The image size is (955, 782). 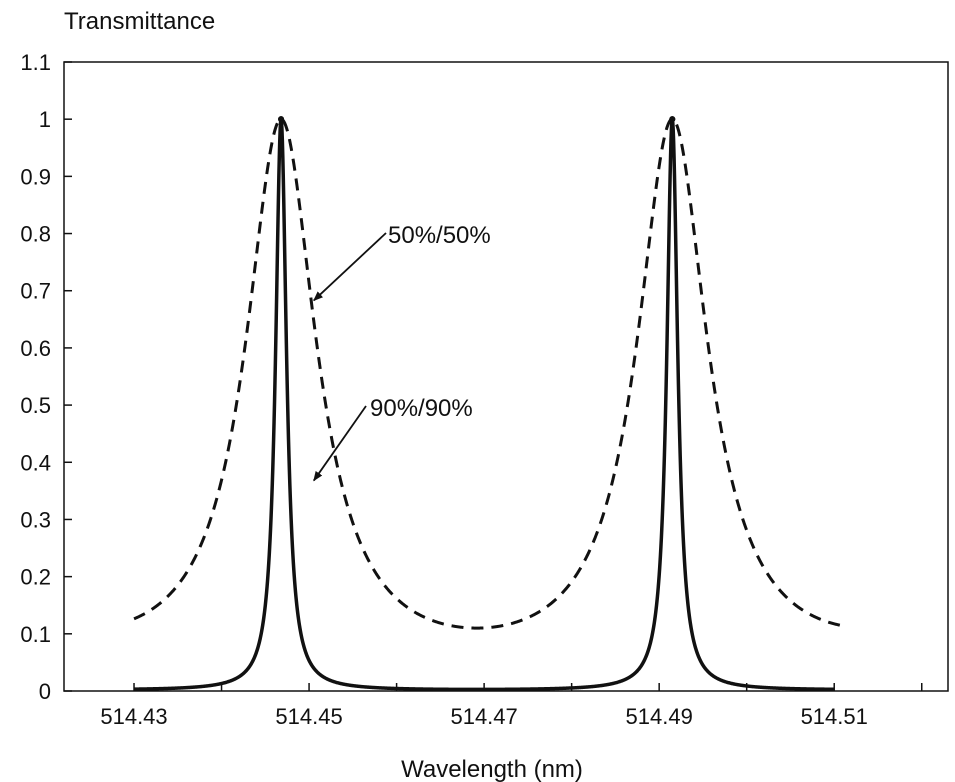 What do you see at coordinates (133, 716) in the screenshot?
I see `x-tick-label: 514.43` at bounding box center [133, 716].